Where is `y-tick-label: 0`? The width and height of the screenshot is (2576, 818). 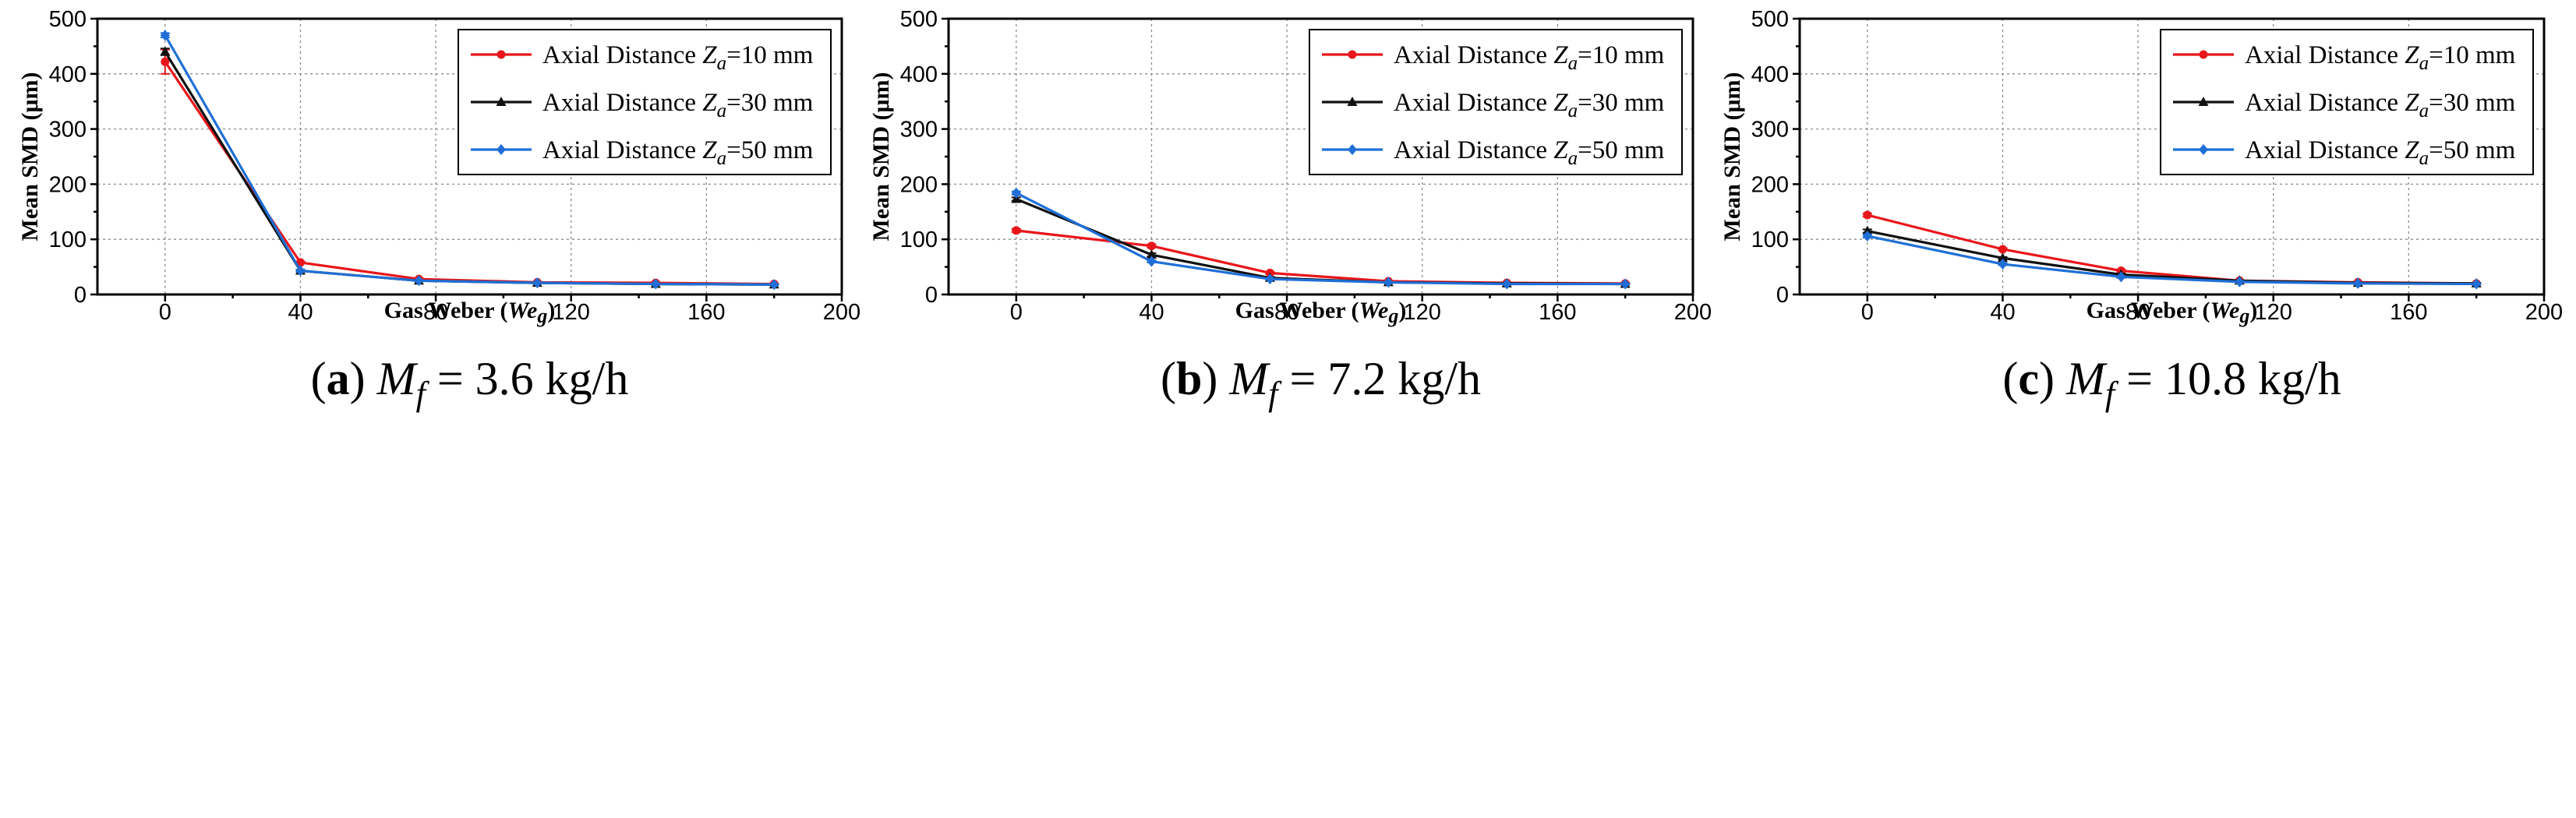
y-tick-label: 0 is located at coordinates (80, 295).